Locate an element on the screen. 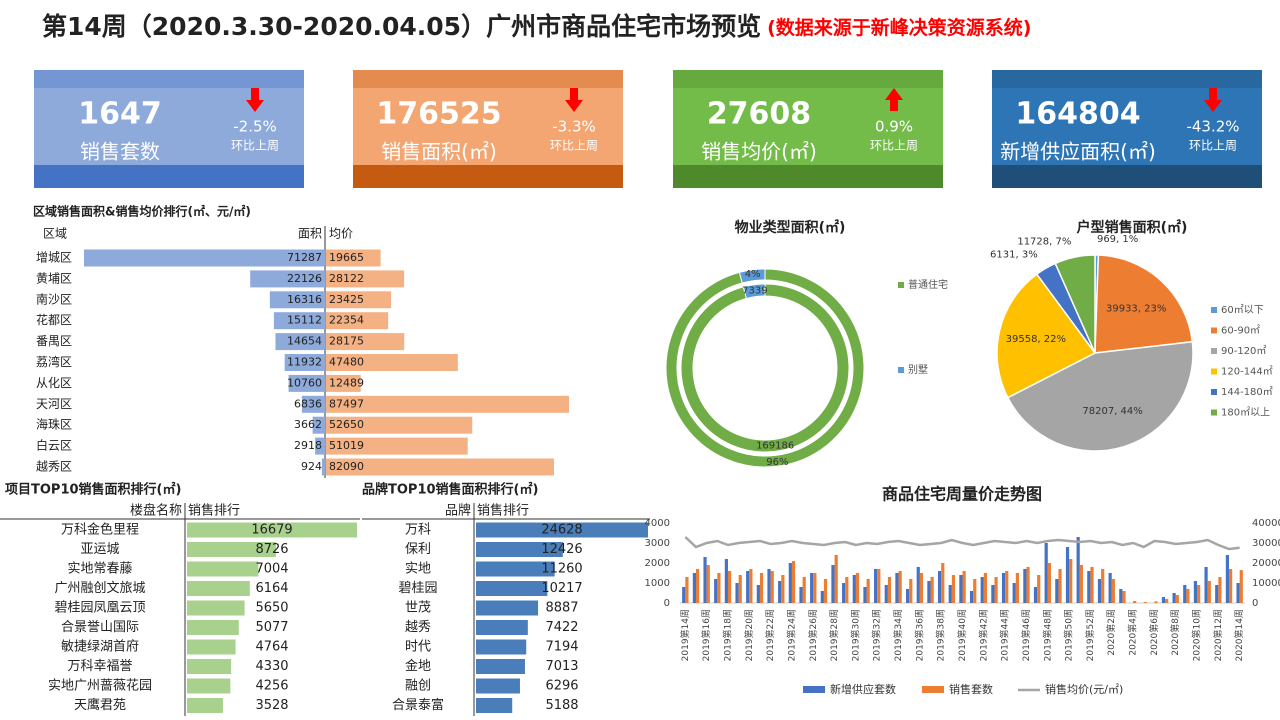 The image size is (1280, 720). x-tick-label: 2019第16周 is located at coordinates (706, 635).